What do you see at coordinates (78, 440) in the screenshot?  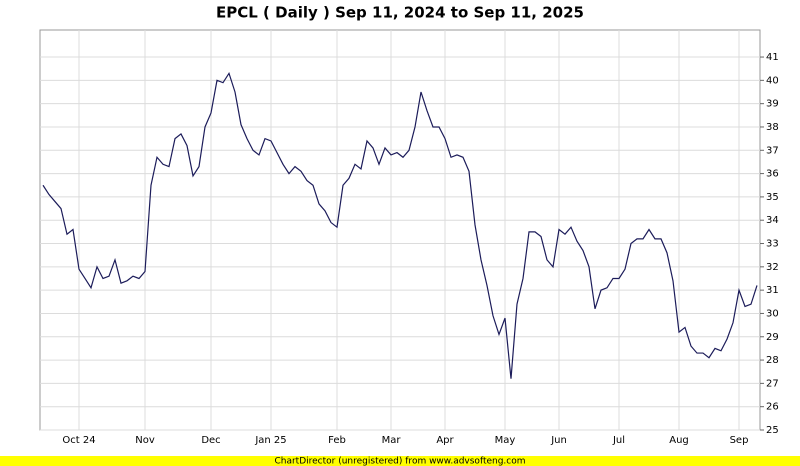 I see `x-tick-label: Oct 24` at bounding box center [78, 440].